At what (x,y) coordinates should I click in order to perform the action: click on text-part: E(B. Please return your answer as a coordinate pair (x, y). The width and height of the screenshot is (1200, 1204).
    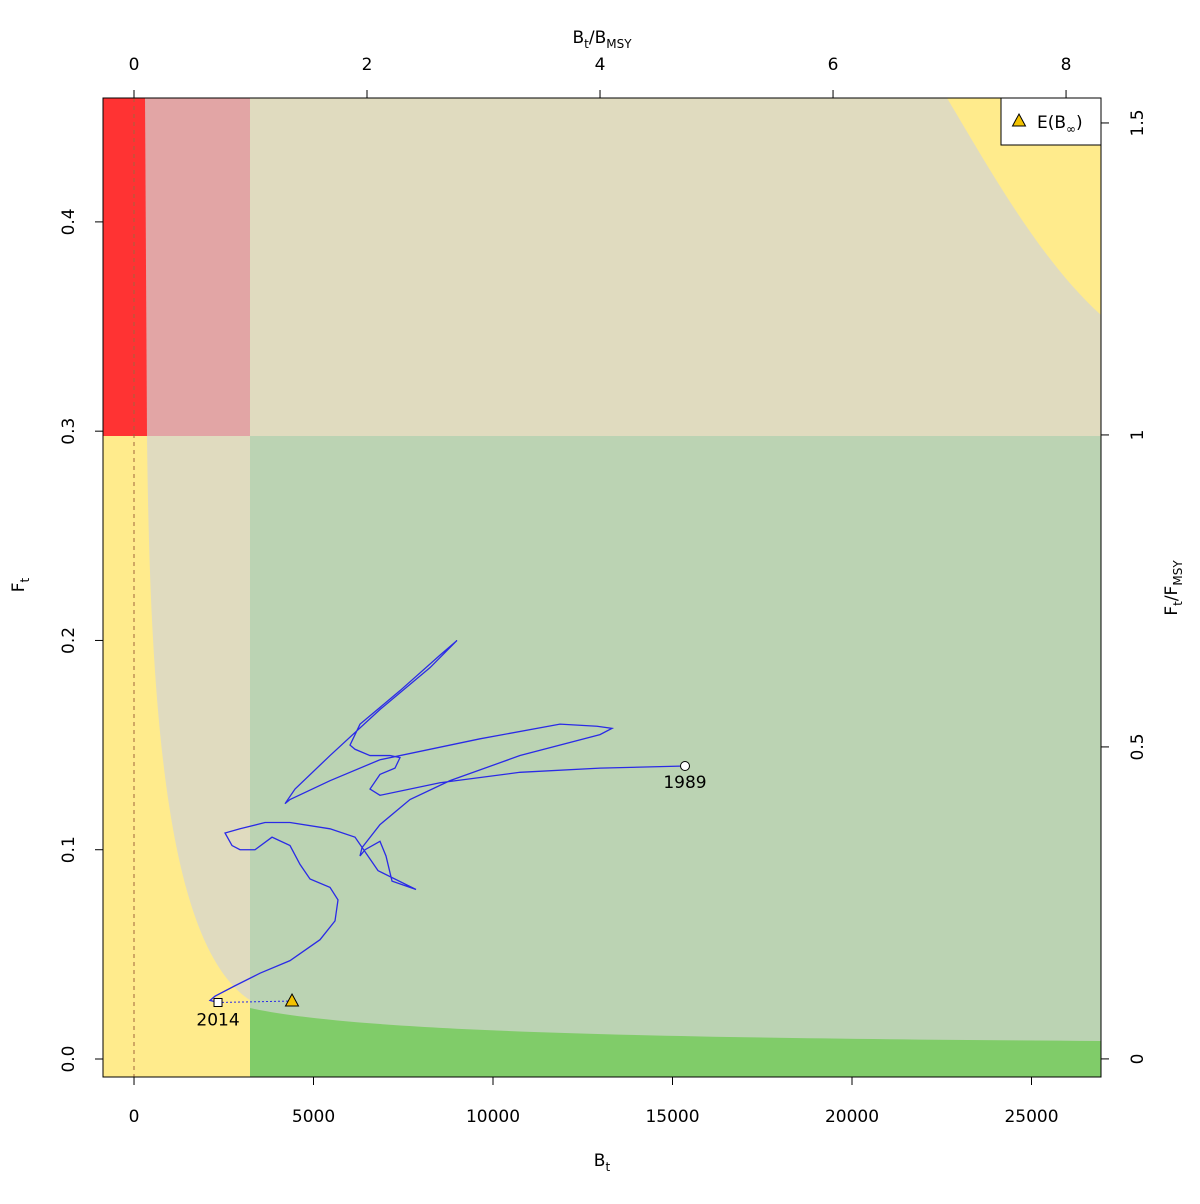
    Looking at the image, I should click on (1051, 123).